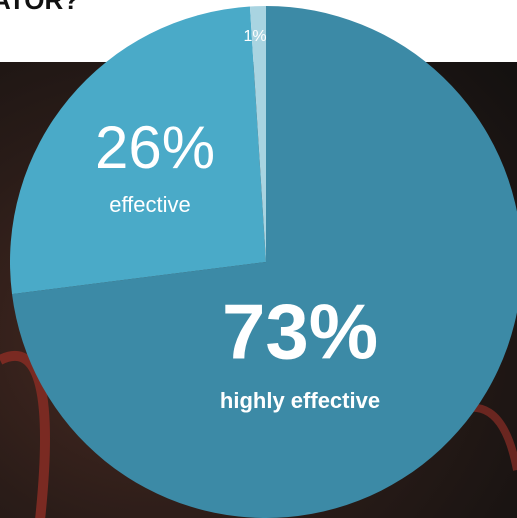 This screenshot has height=518, width=517. I want to click on value-label: 1%, so click(254, 36).